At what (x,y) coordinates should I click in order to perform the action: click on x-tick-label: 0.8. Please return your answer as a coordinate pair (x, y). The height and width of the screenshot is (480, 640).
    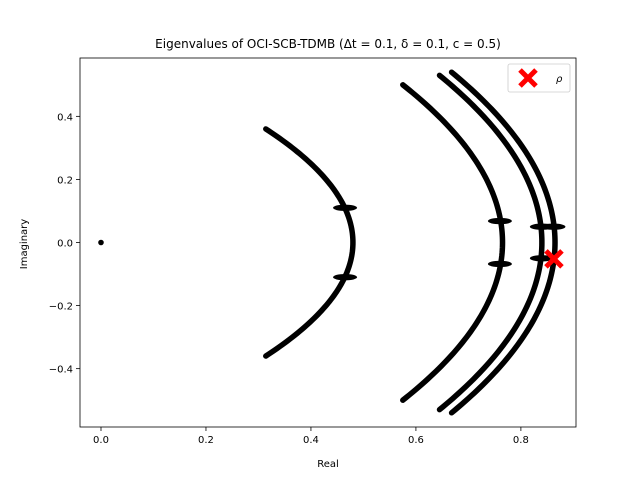
    Looking at the image, I should click on (521, 440).